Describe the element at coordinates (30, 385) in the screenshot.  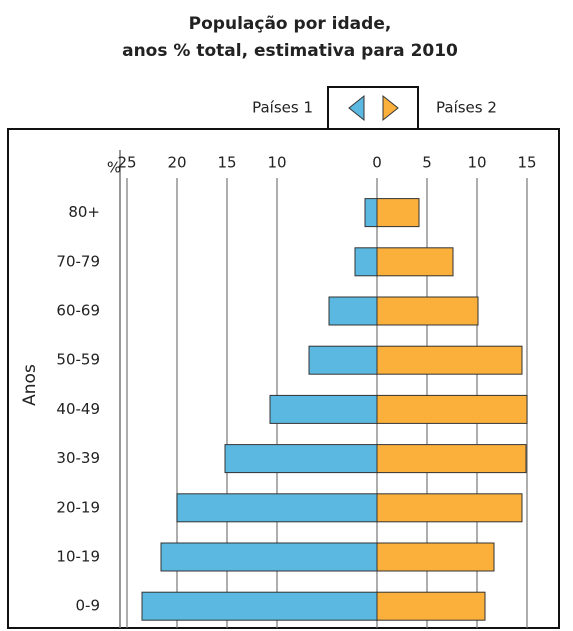
I see `y-axis-label: Anos` at that location.